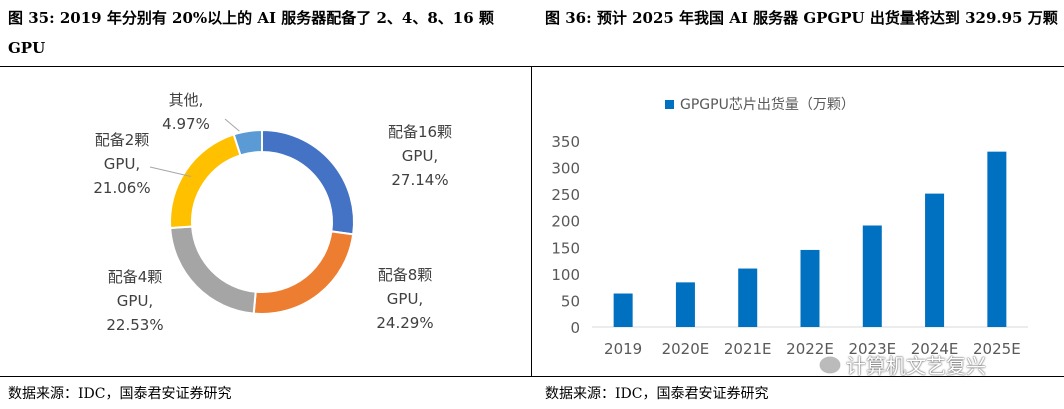 Image resolution: width=1064 pixels, height=409 pixels. What do you see at coordinates (748, 349) in the screenshot?
I see `x-tick-label-2: 2021E` at bounding box center [748, 349].